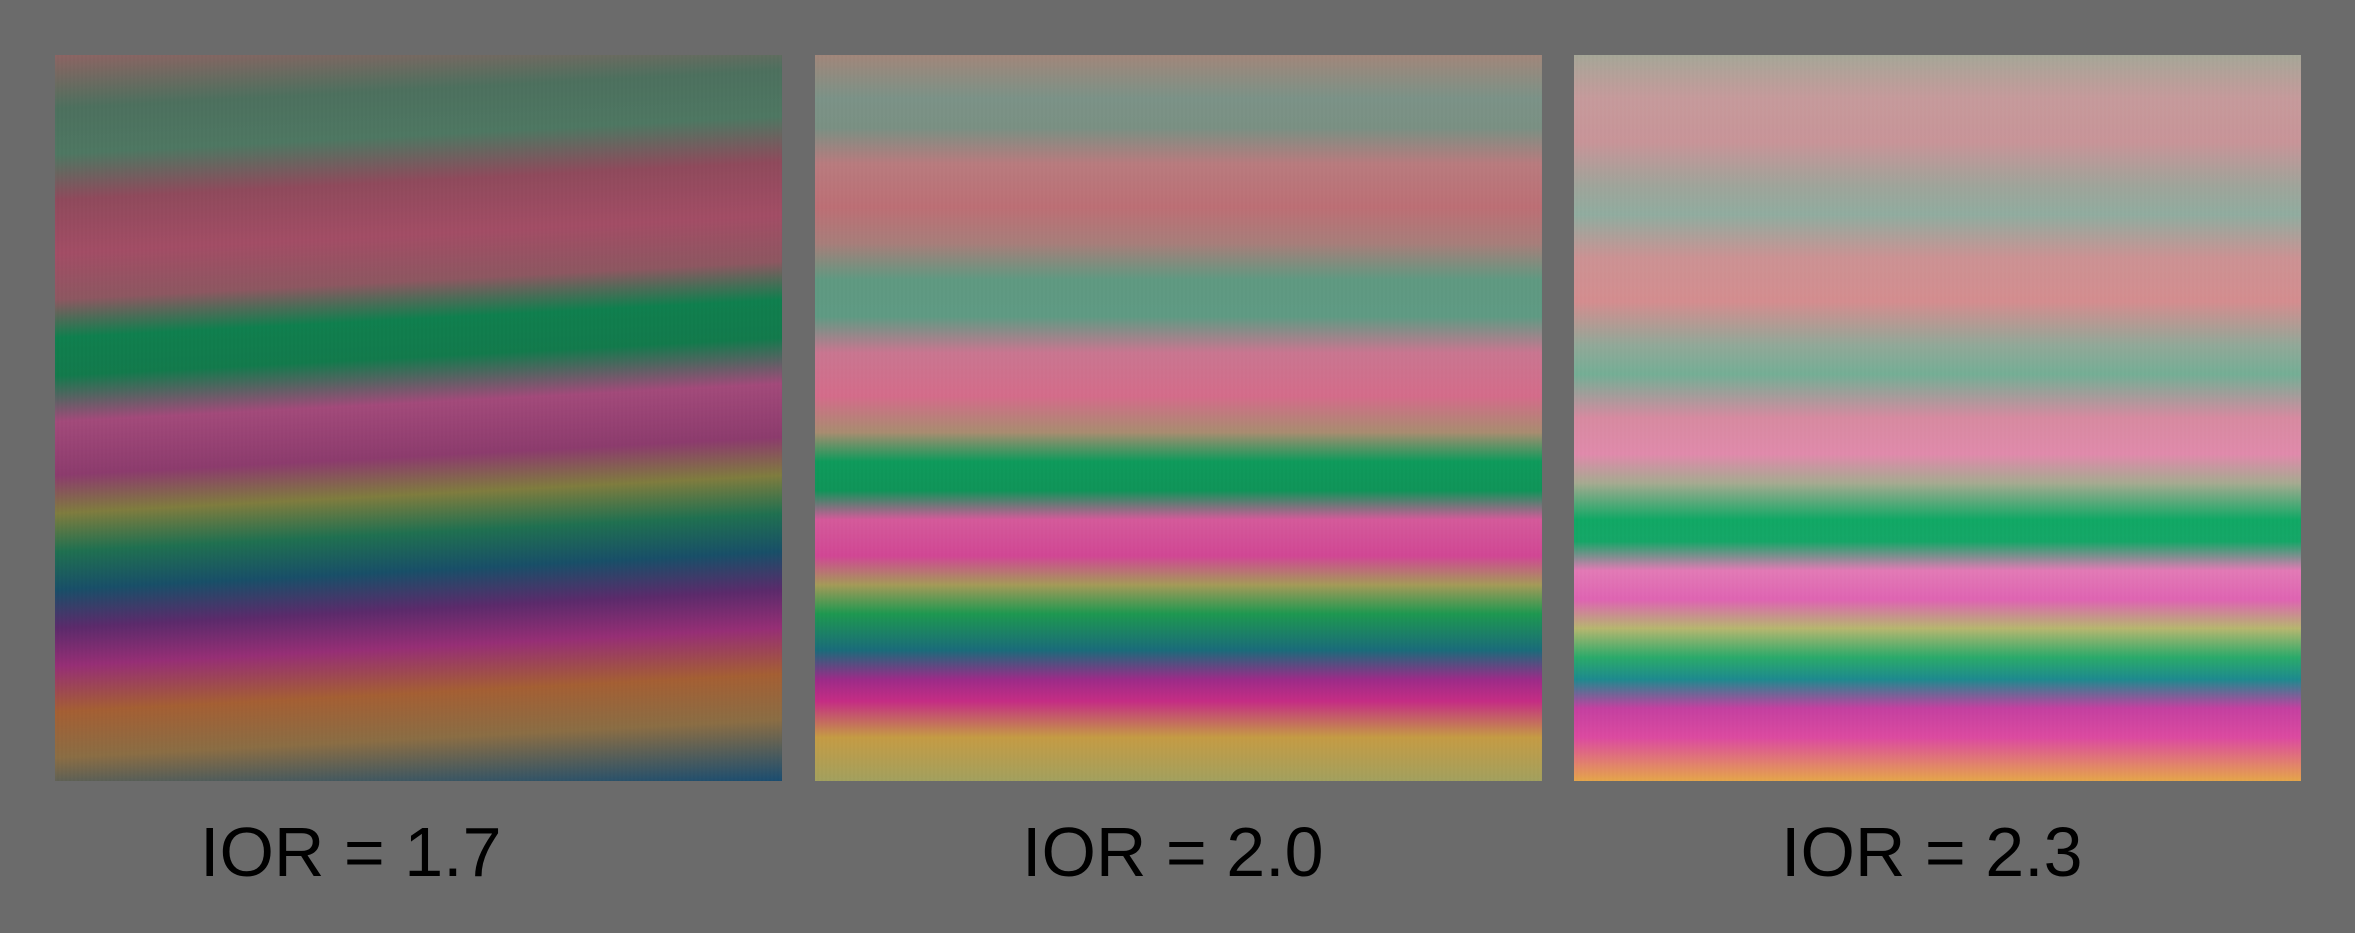  What do you see at coordinates (1932, 852) in the screenshot?
I see `caption-ior-2-3: IOR = 2.3` at bounding box center [1932, 852].